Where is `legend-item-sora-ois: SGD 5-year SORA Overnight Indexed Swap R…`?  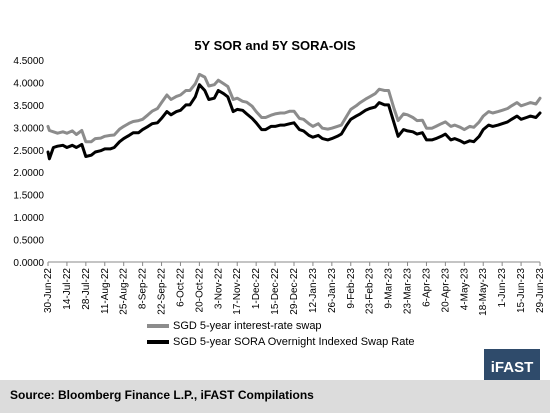
legend-item-sora-ois: SGD 5-year SORA Overnight Indexed Swap R… is located at coordinates (281, 342).